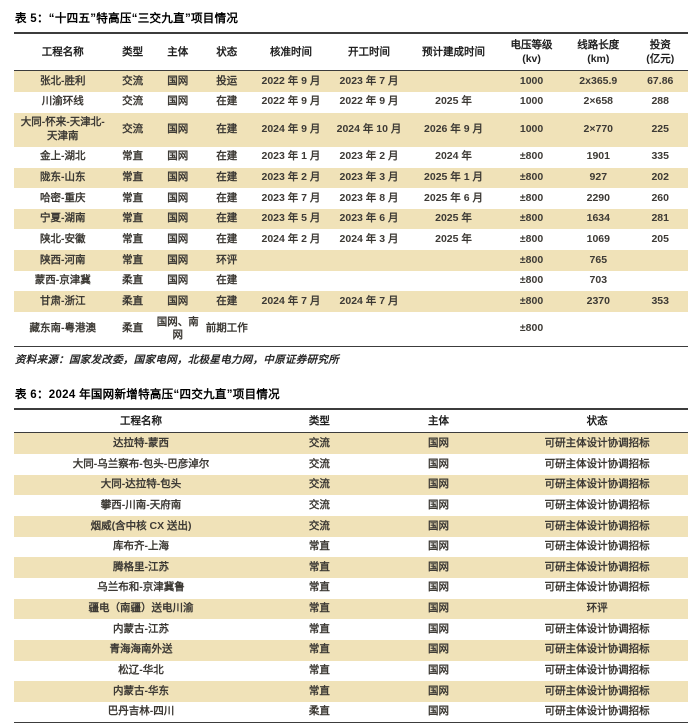 The height and width of the screenshot is (725, 700). What do you see at coordinates (453, 129) in the screenshot?
I see `table-cell: 2026 年 9 月` at bounding box center [453, 129].